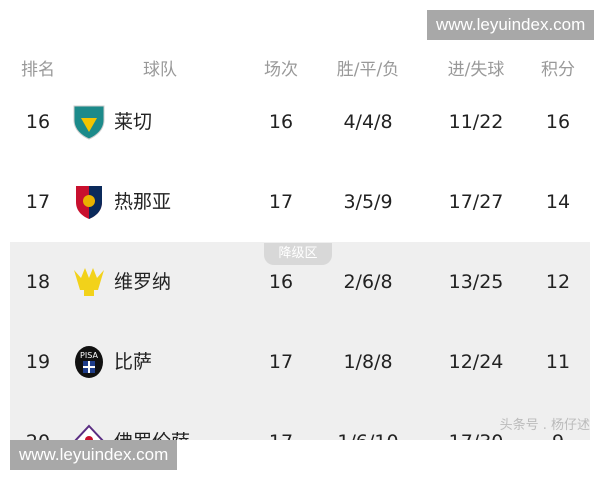  What do you see at coordinates (300, 362) in the screenshot?
I see `table-row: 19 PISA 比萨 17 1/8/8 12/24 11` at bounding box center [300, 362].